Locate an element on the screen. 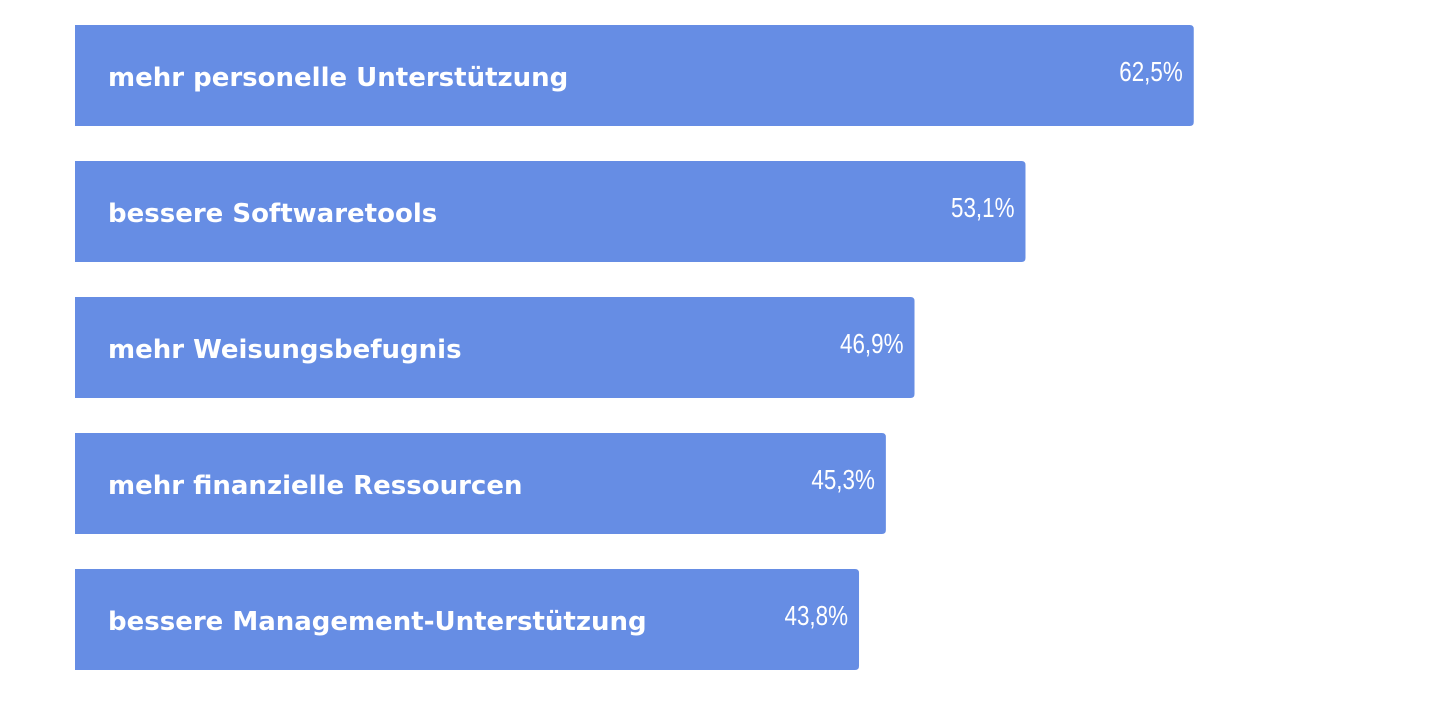  value-label: 46,9% is located at coordinates (871, 344).